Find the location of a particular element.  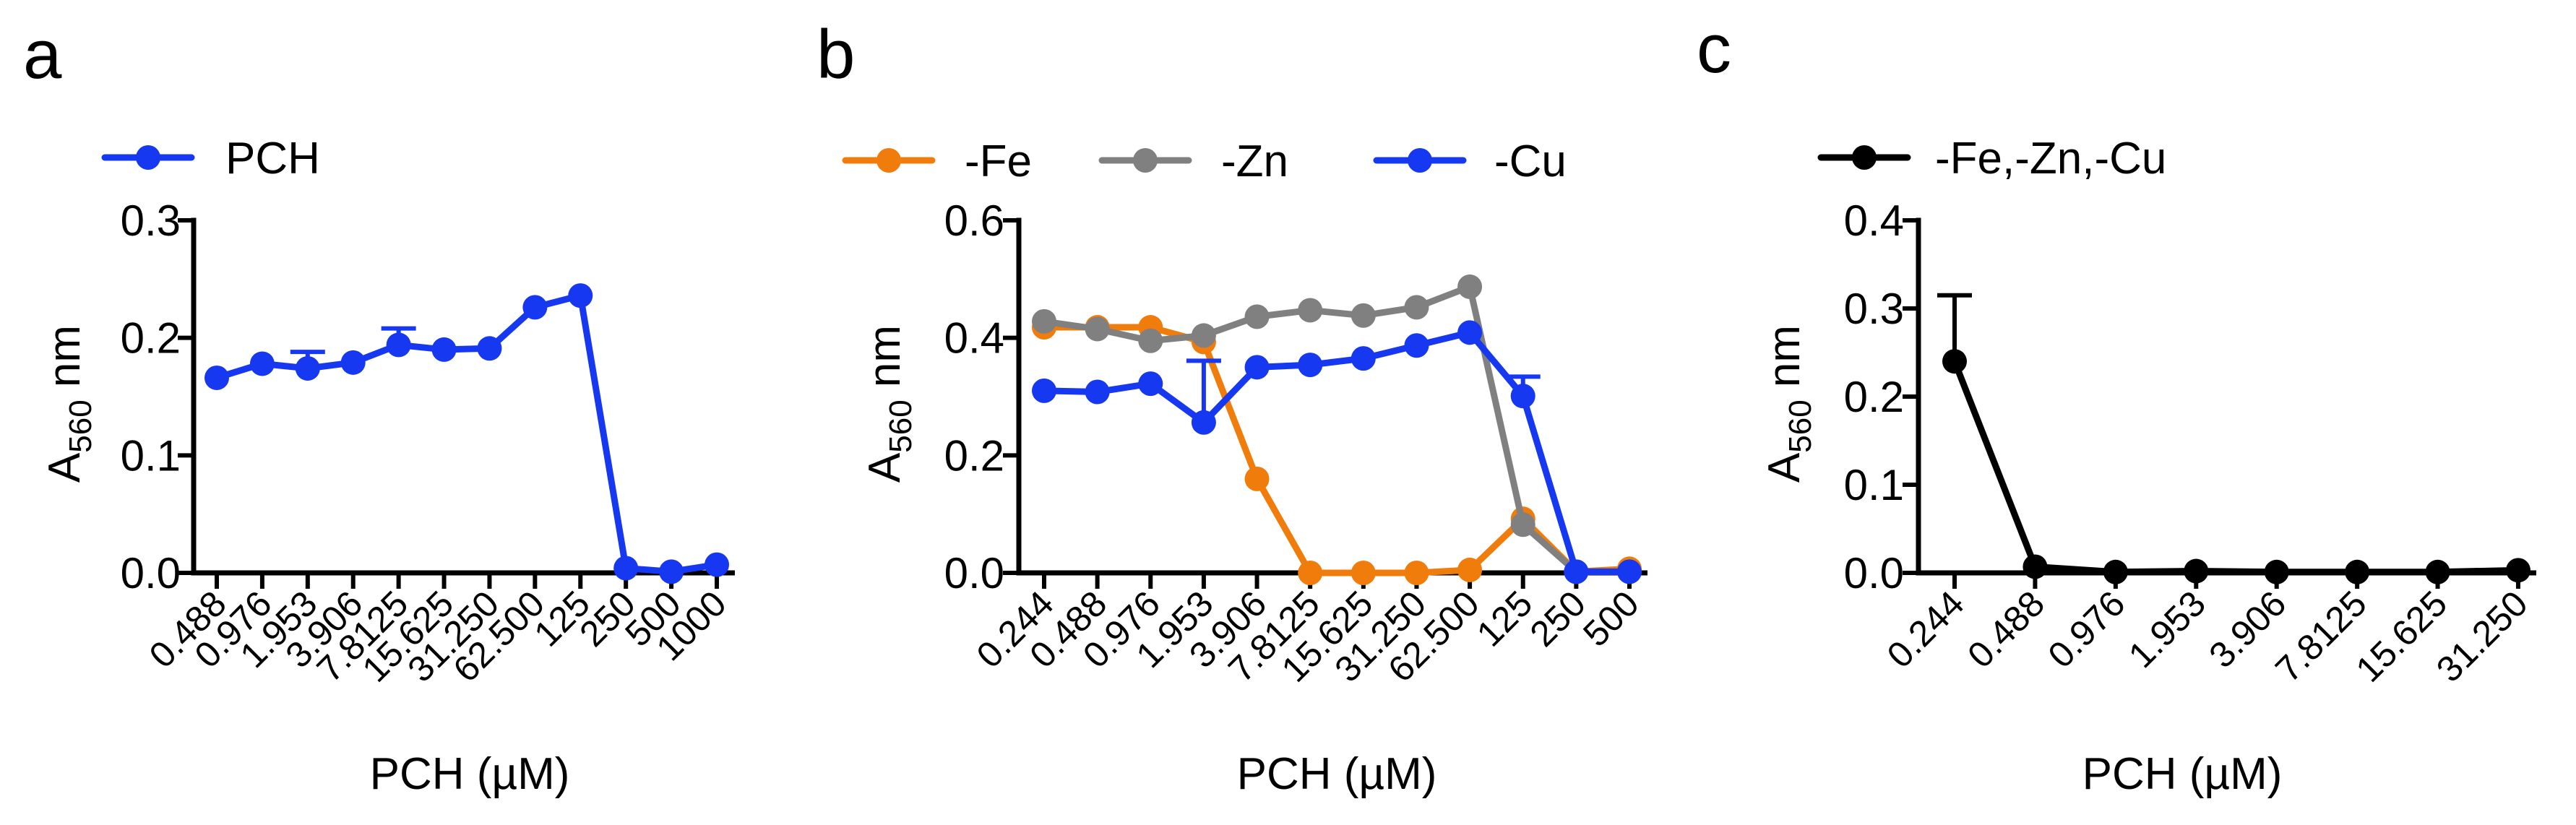

series--Fe,-Zn,-Cu is located at coordinates (2233, 438).